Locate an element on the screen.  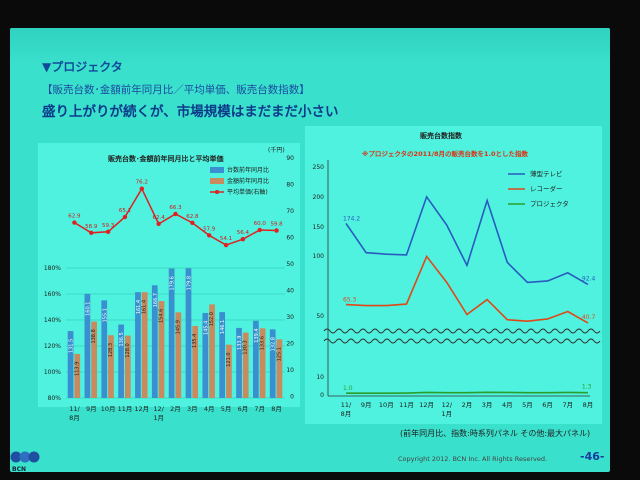
price-label: 76.2 is located at coordinates (142, 183).